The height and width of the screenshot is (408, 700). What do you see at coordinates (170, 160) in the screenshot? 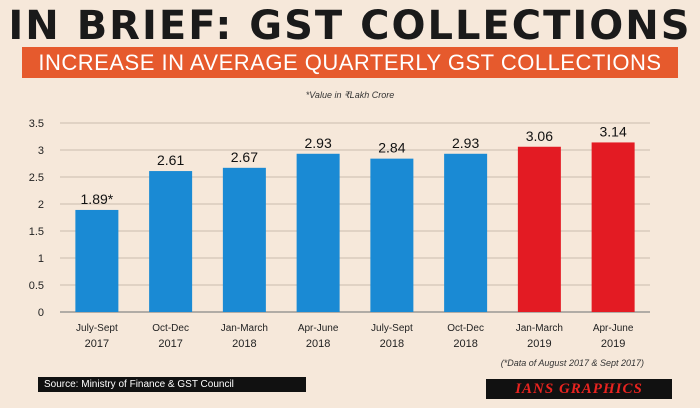
I see `data-label: 2.61` at bounding box center [170, 160].